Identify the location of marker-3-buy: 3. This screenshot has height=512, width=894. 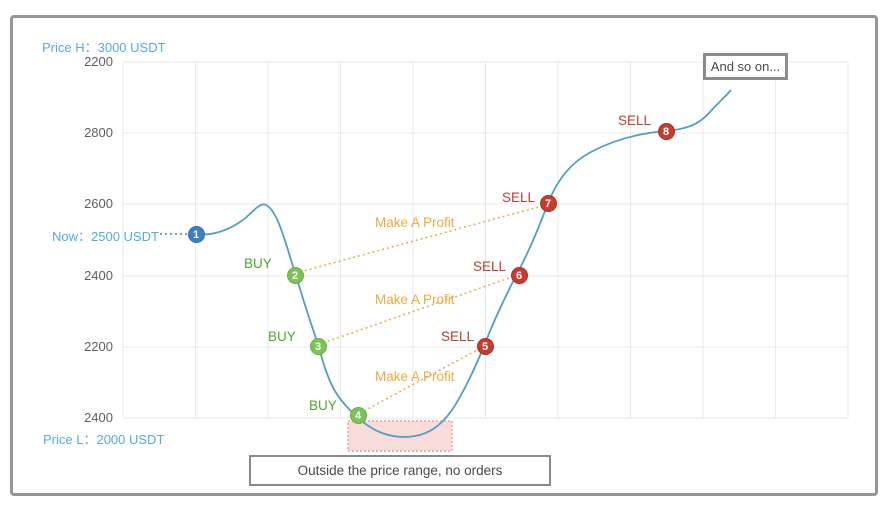
(318, 346).